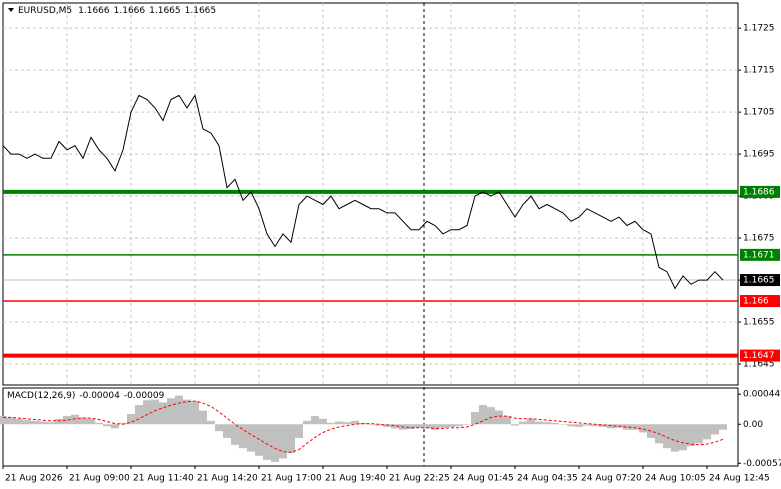  What do you see at coordinates (227, 479) in the screenshot?
I see `x-tick-label: 21 Aug 14:20` at bounding box center [227, 479].